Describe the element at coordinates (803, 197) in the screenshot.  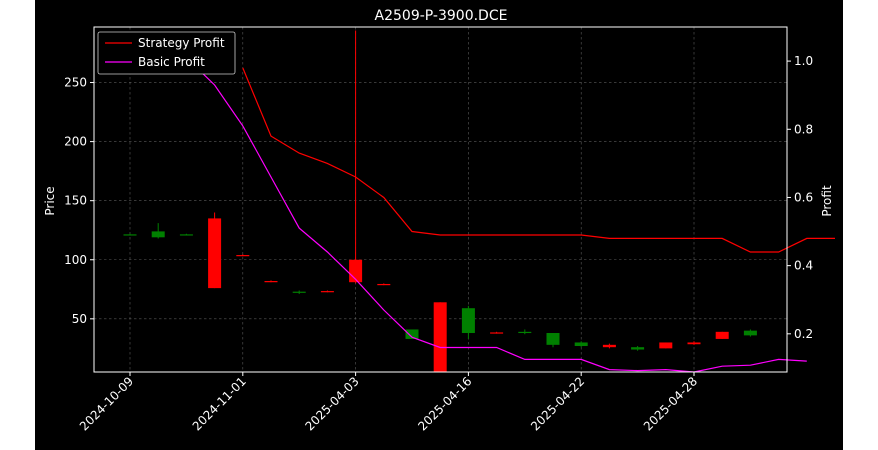
I see `y-tick-label-right: 0.6` at that location.